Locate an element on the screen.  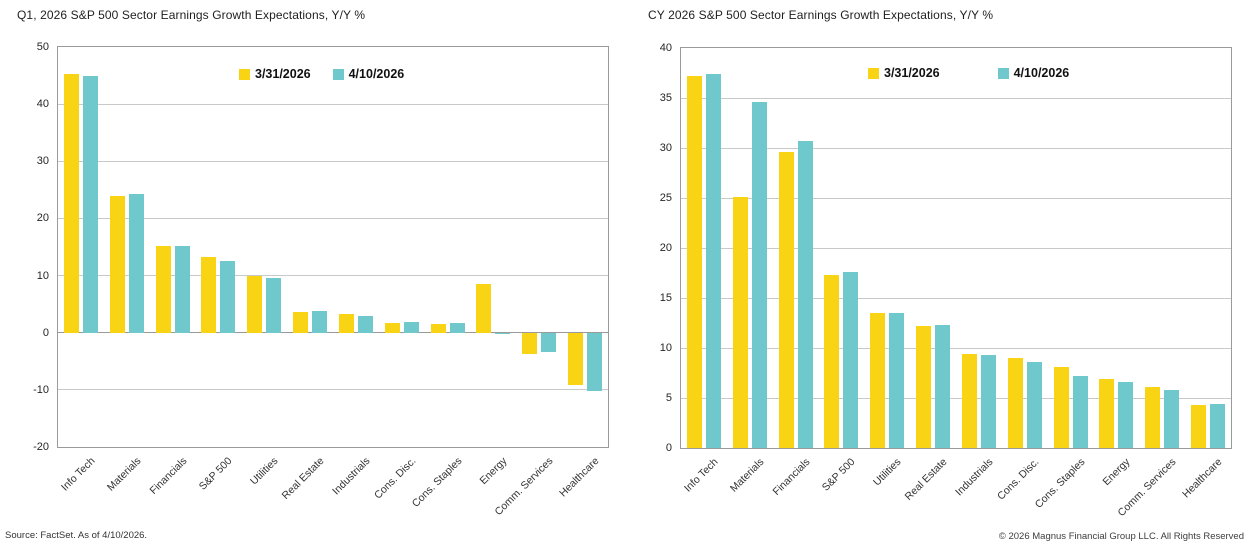
legend: 3/31/2026 4/10/2026 is located at coordinates (321, 74).